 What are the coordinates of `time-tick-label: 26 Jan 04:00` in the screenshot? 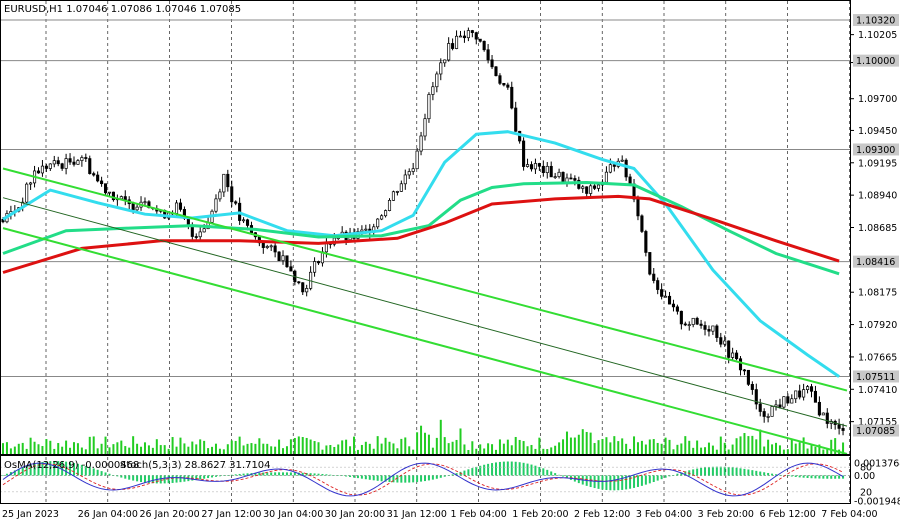 It's located at (108, 514).